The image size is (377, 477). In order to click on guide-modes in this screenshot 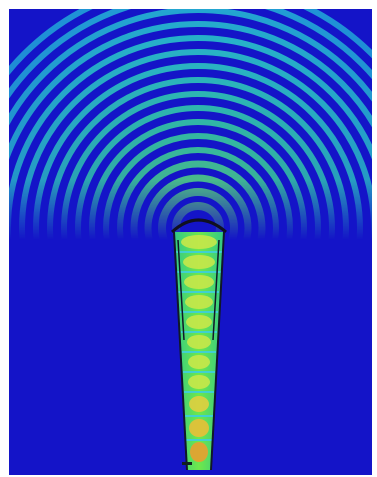, I will do `click(199, 348)`.